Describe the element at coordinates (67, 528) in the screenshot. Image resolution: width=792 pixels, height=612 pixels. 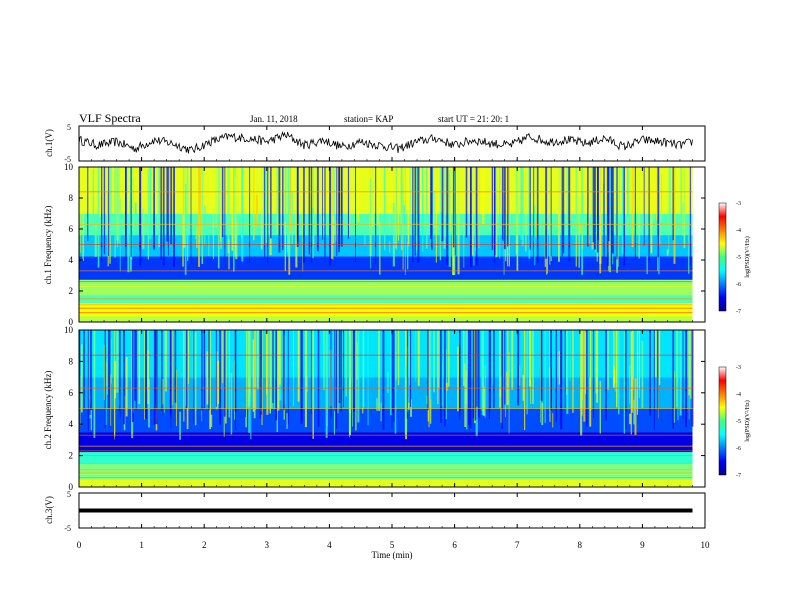
I see `ch3-waveform-ytick-bottom: -5` at that location.